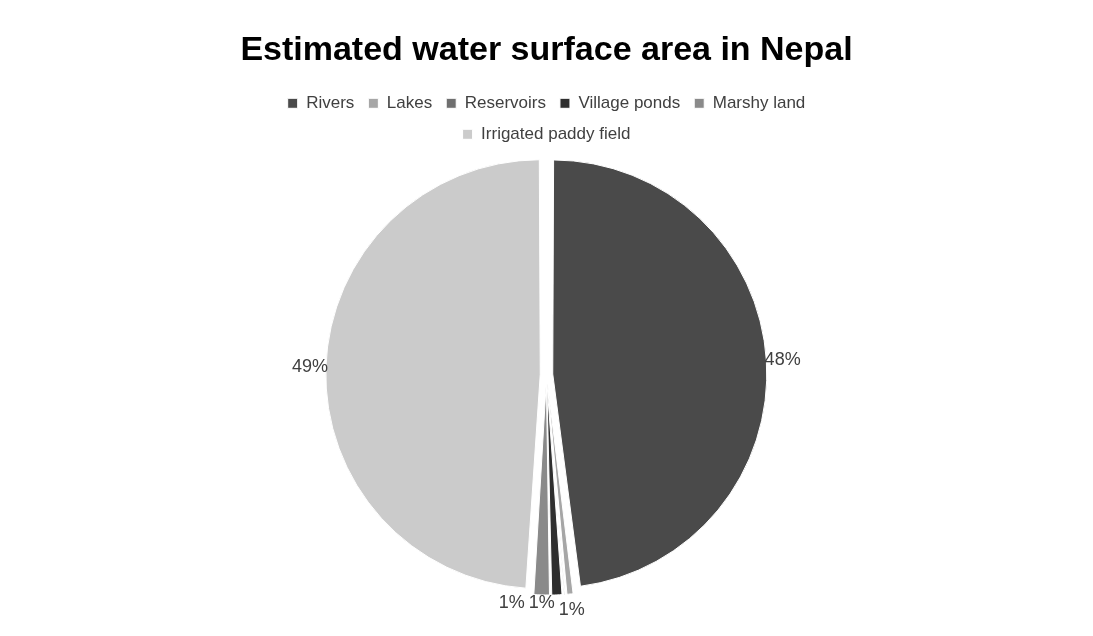 This screenshot has height=636, width=1093. Describe the element at coordinates (629, 102) in the screenshot. I see `legend-label: Village ponds` at that location.